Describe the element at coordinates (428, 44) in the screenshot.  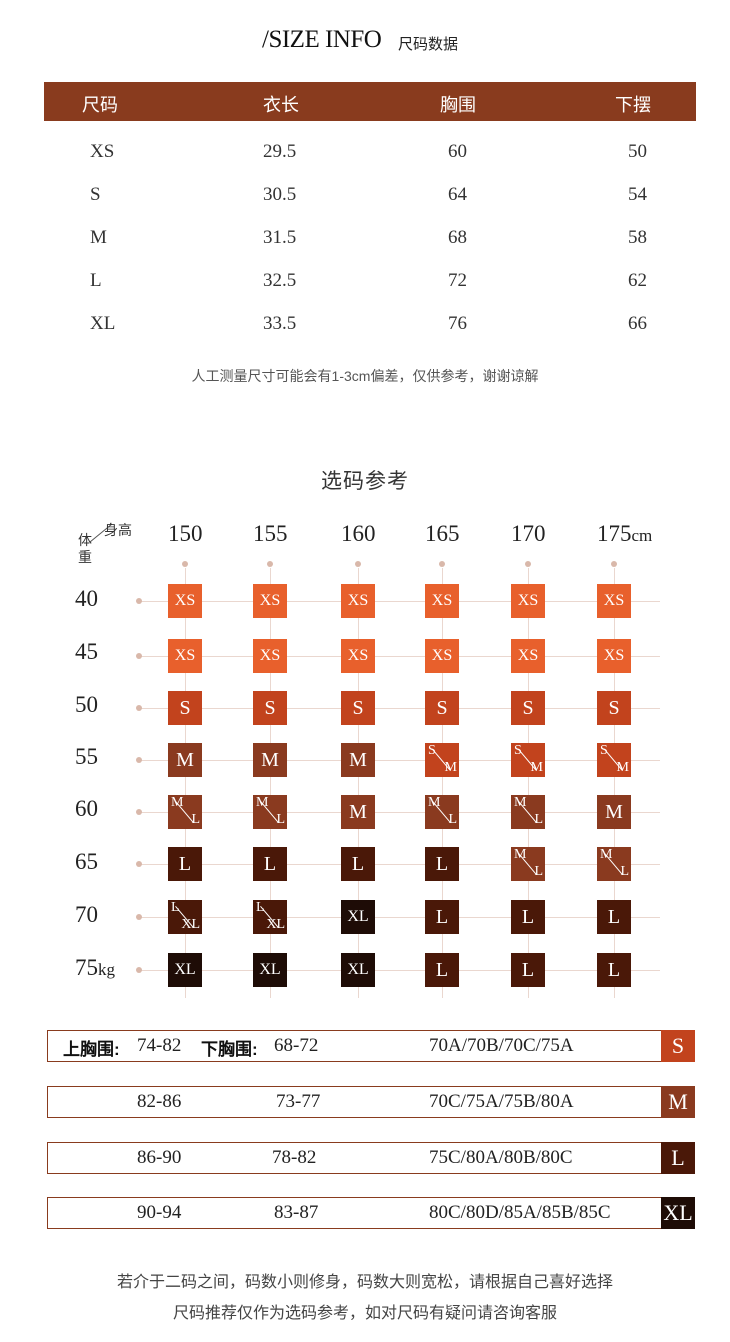
I see `page-title-cn: 尺码数据` at that location.